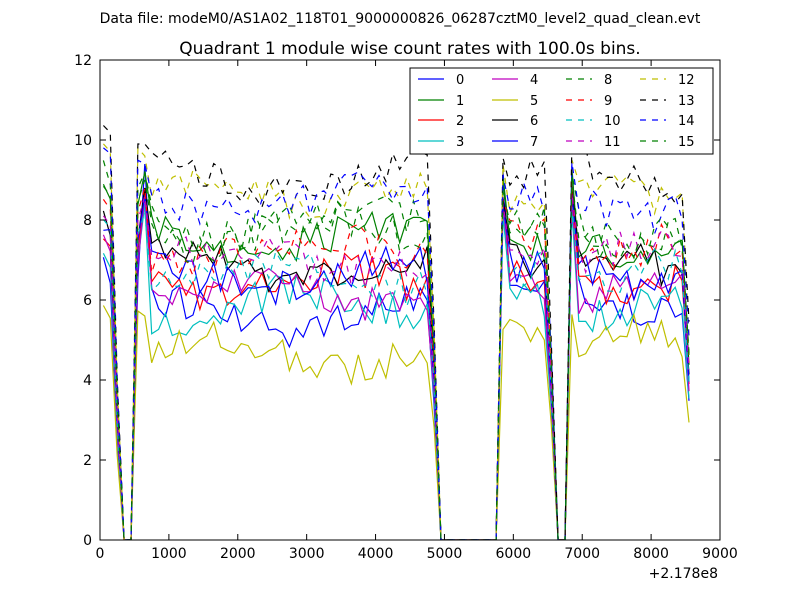  I want to click on legend-label-7: 7, so click(534, 142).